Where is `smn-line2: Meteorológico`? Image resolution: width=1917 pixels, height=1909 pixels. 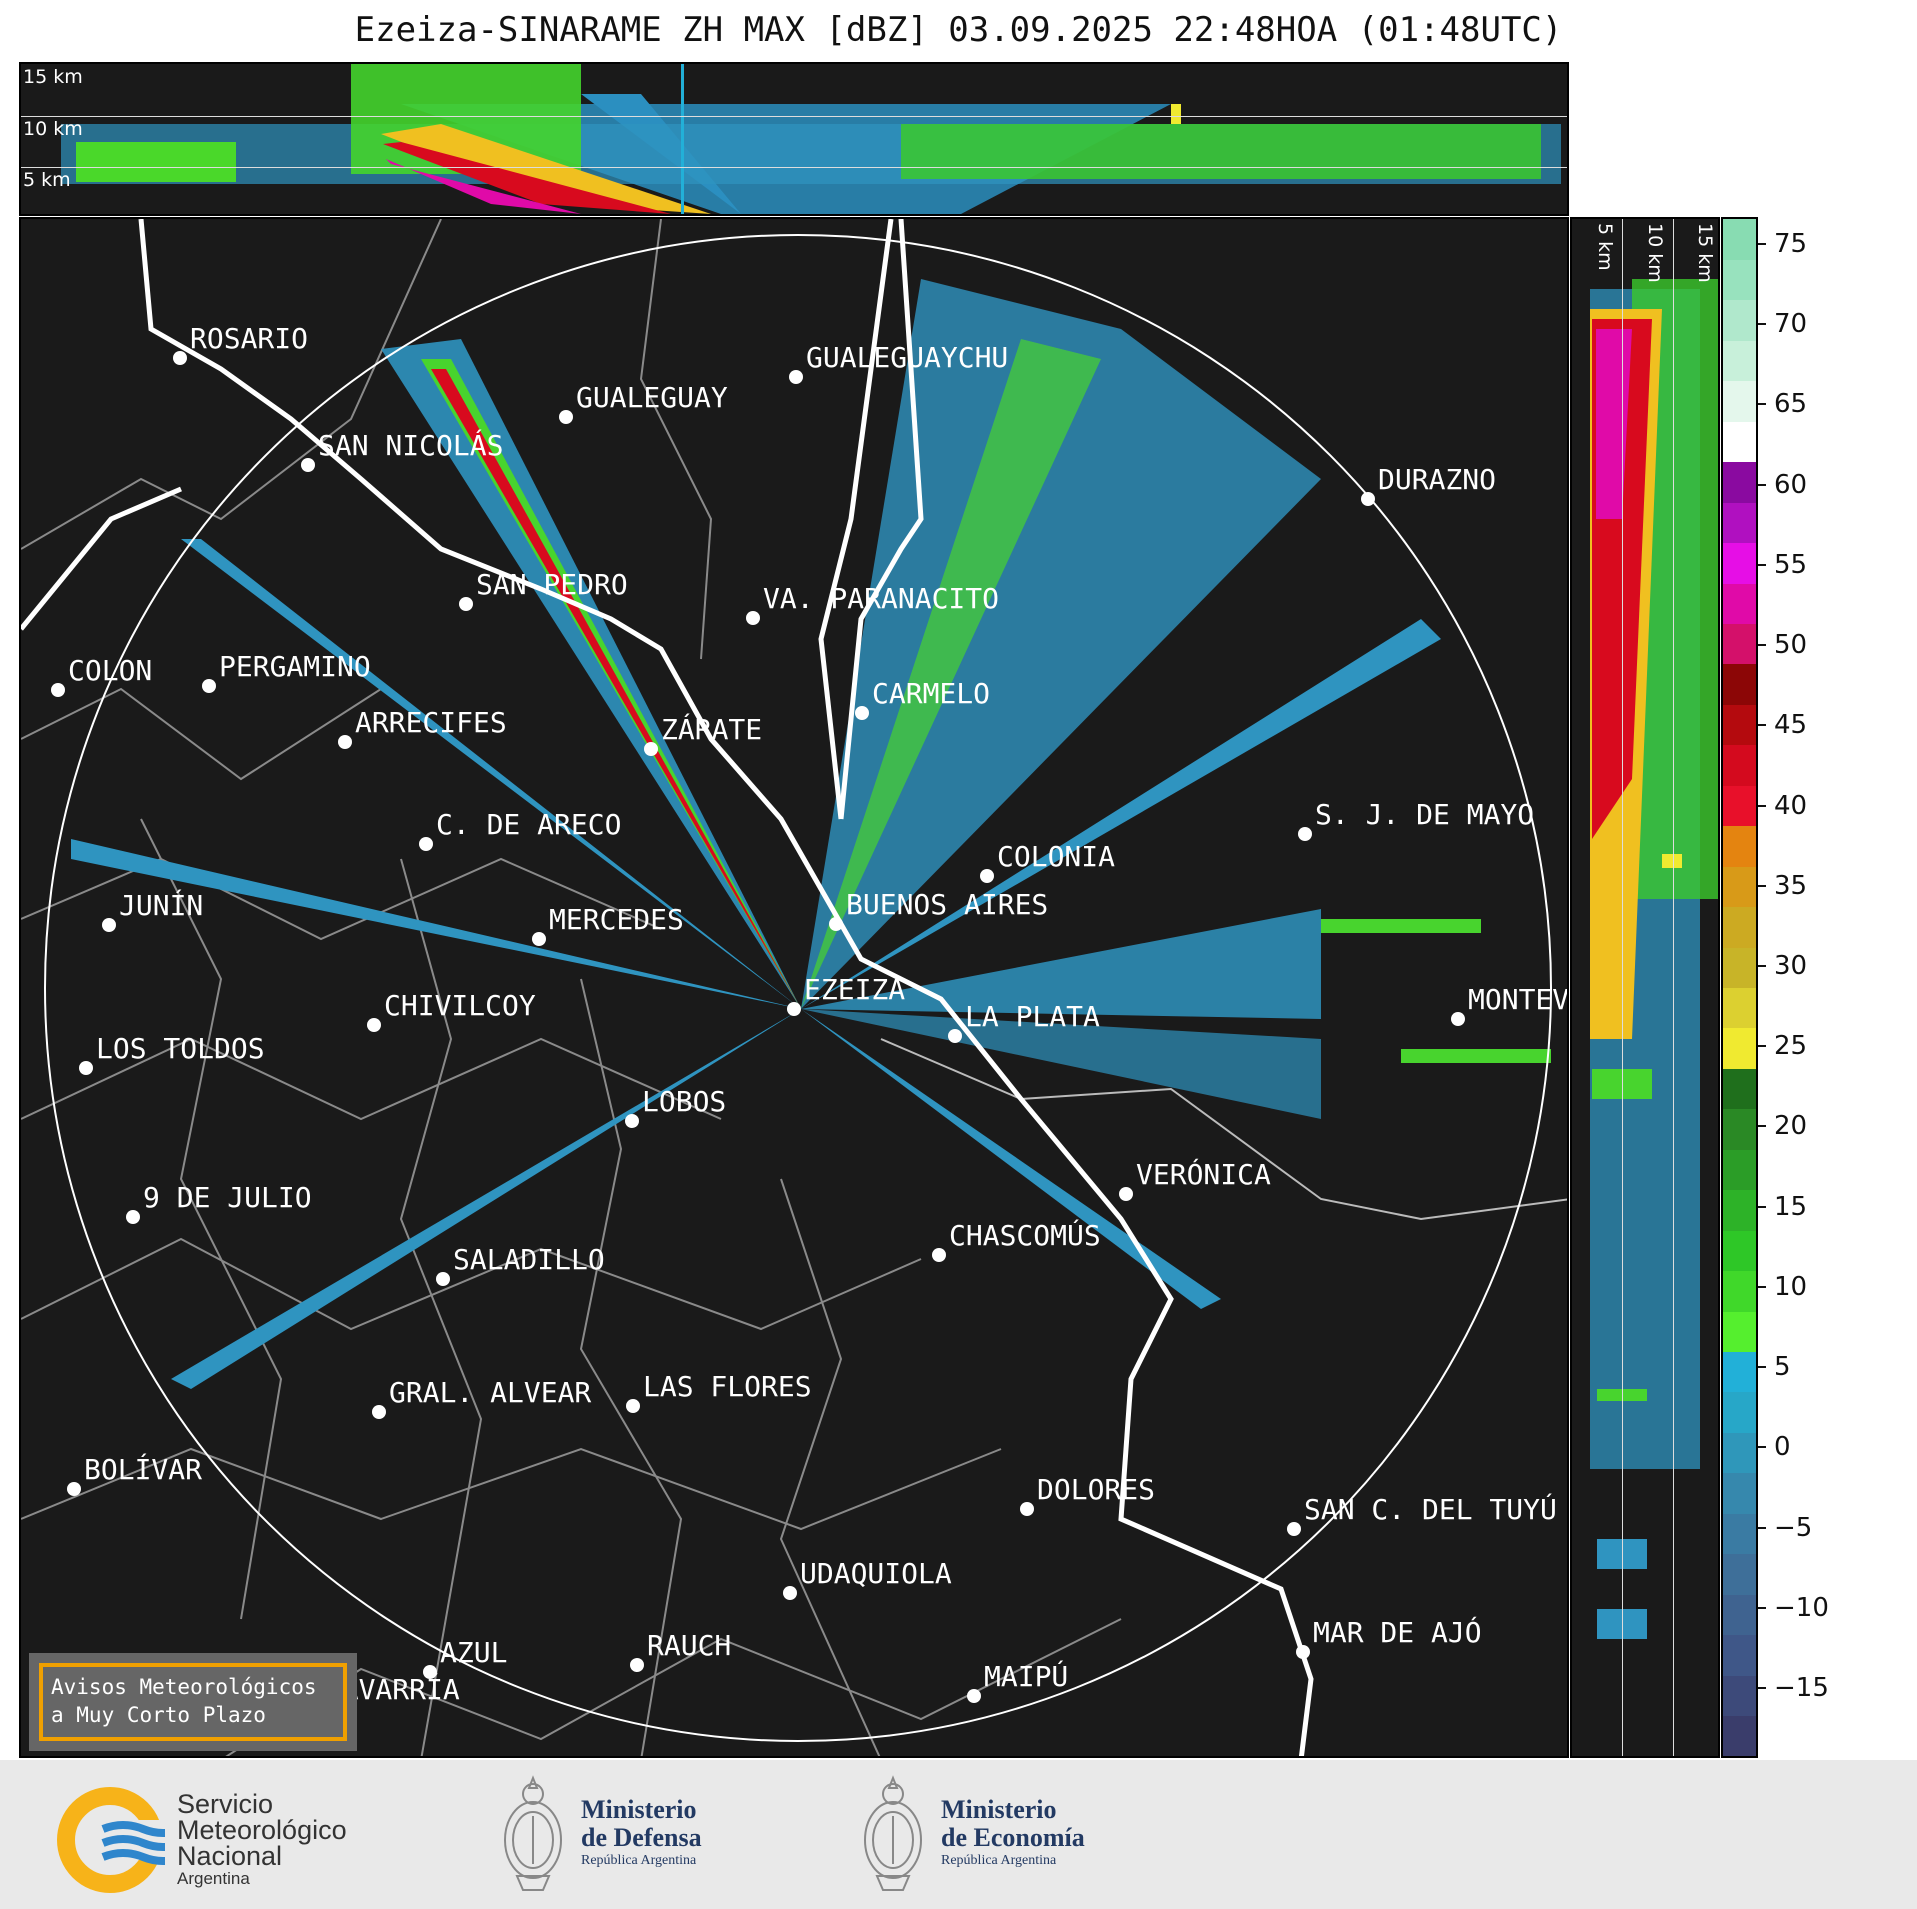
smn-line2: Meteorológico is located at coordinates (262, 1830).